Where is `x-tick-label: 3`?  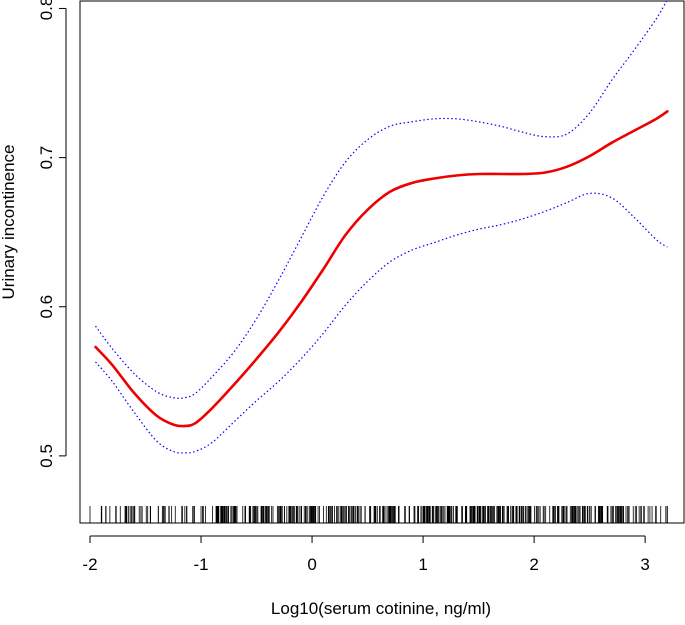
x-tick-label: 3 is located at coordinates (644, 564).